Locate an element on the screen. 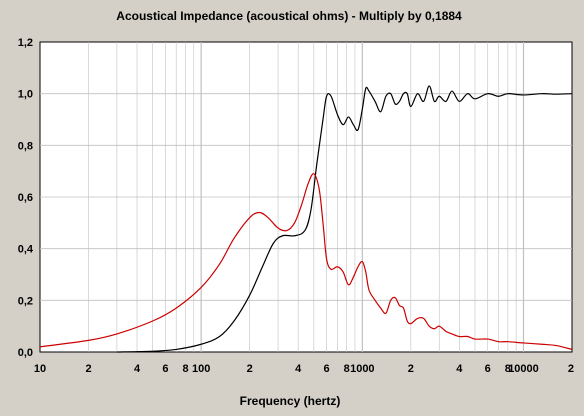 This screenshot has height=416, width=584. y-tick-labels: 0,0 0,2 0,4 0,6 0,8 1,0 1,2 is located at coordinates (26, 198).